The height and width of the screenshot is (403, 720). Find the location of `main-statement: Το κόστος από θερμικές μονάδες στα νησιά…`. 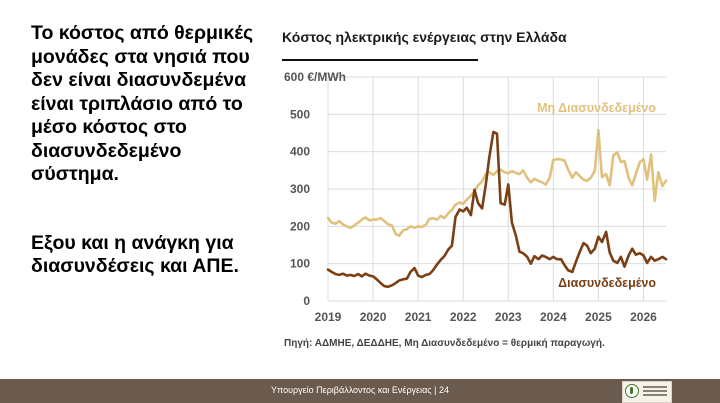

main-statement: Το κόστος από θερμικές μονάδες στα νησιά… is located at coordinates (142, 103).